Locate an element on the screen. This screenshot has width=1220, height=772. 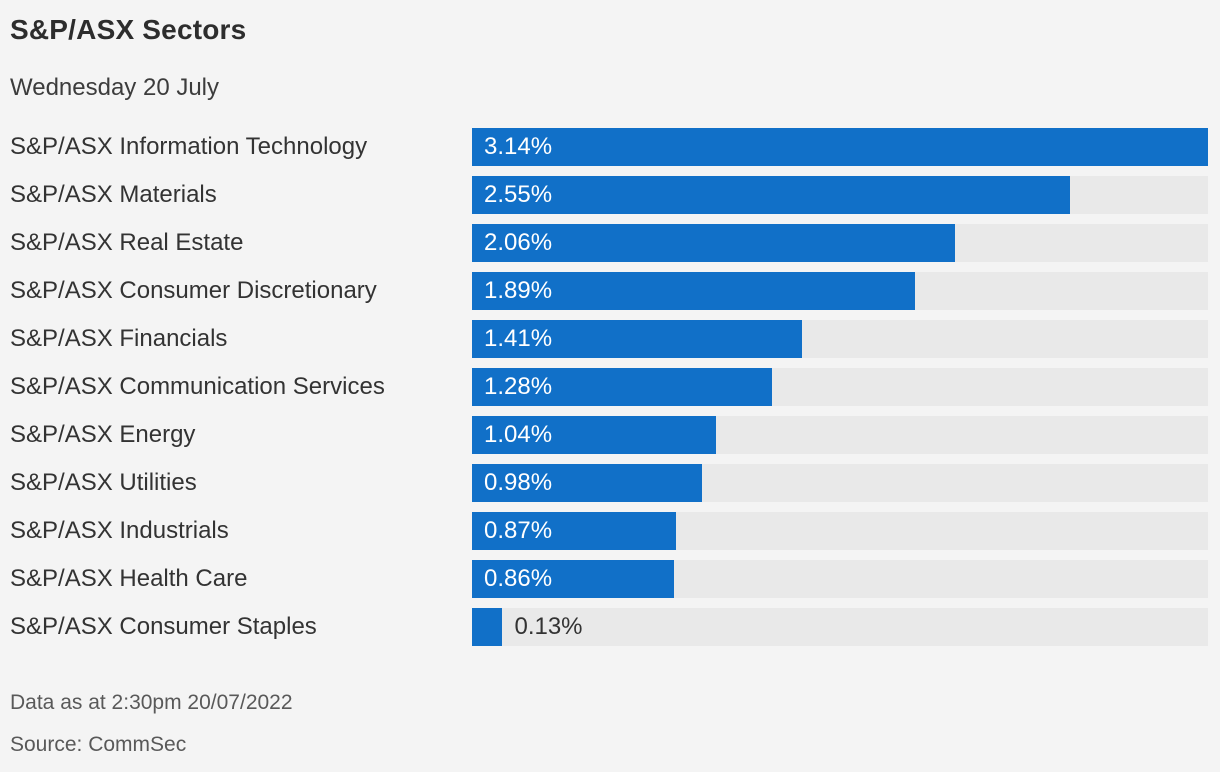
sector-label: S&P/ASX Industrials is located at coordinates (119, 530).